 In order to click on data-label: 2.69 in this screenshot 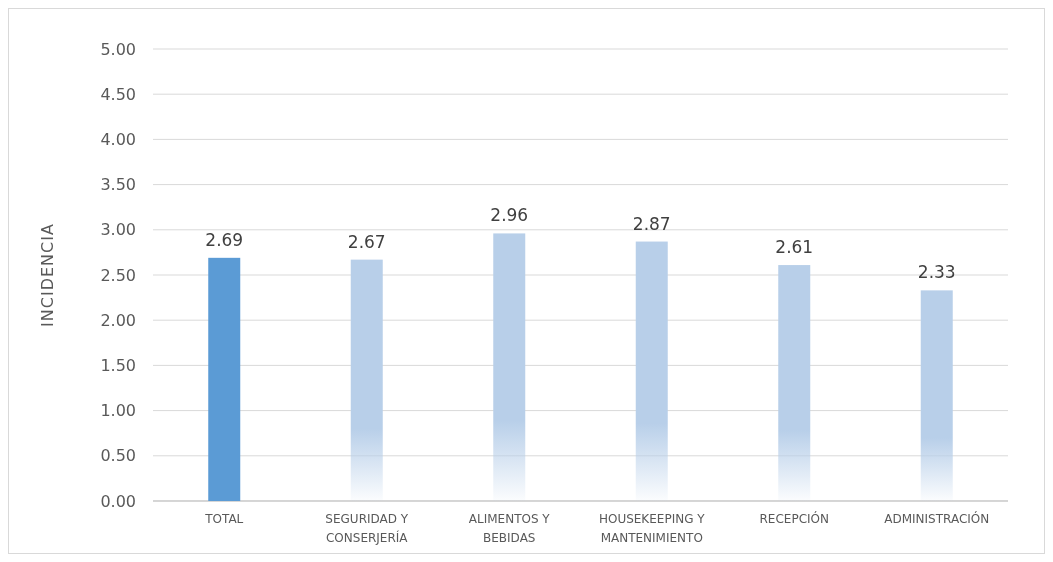, I will do `click(224, 239)`.